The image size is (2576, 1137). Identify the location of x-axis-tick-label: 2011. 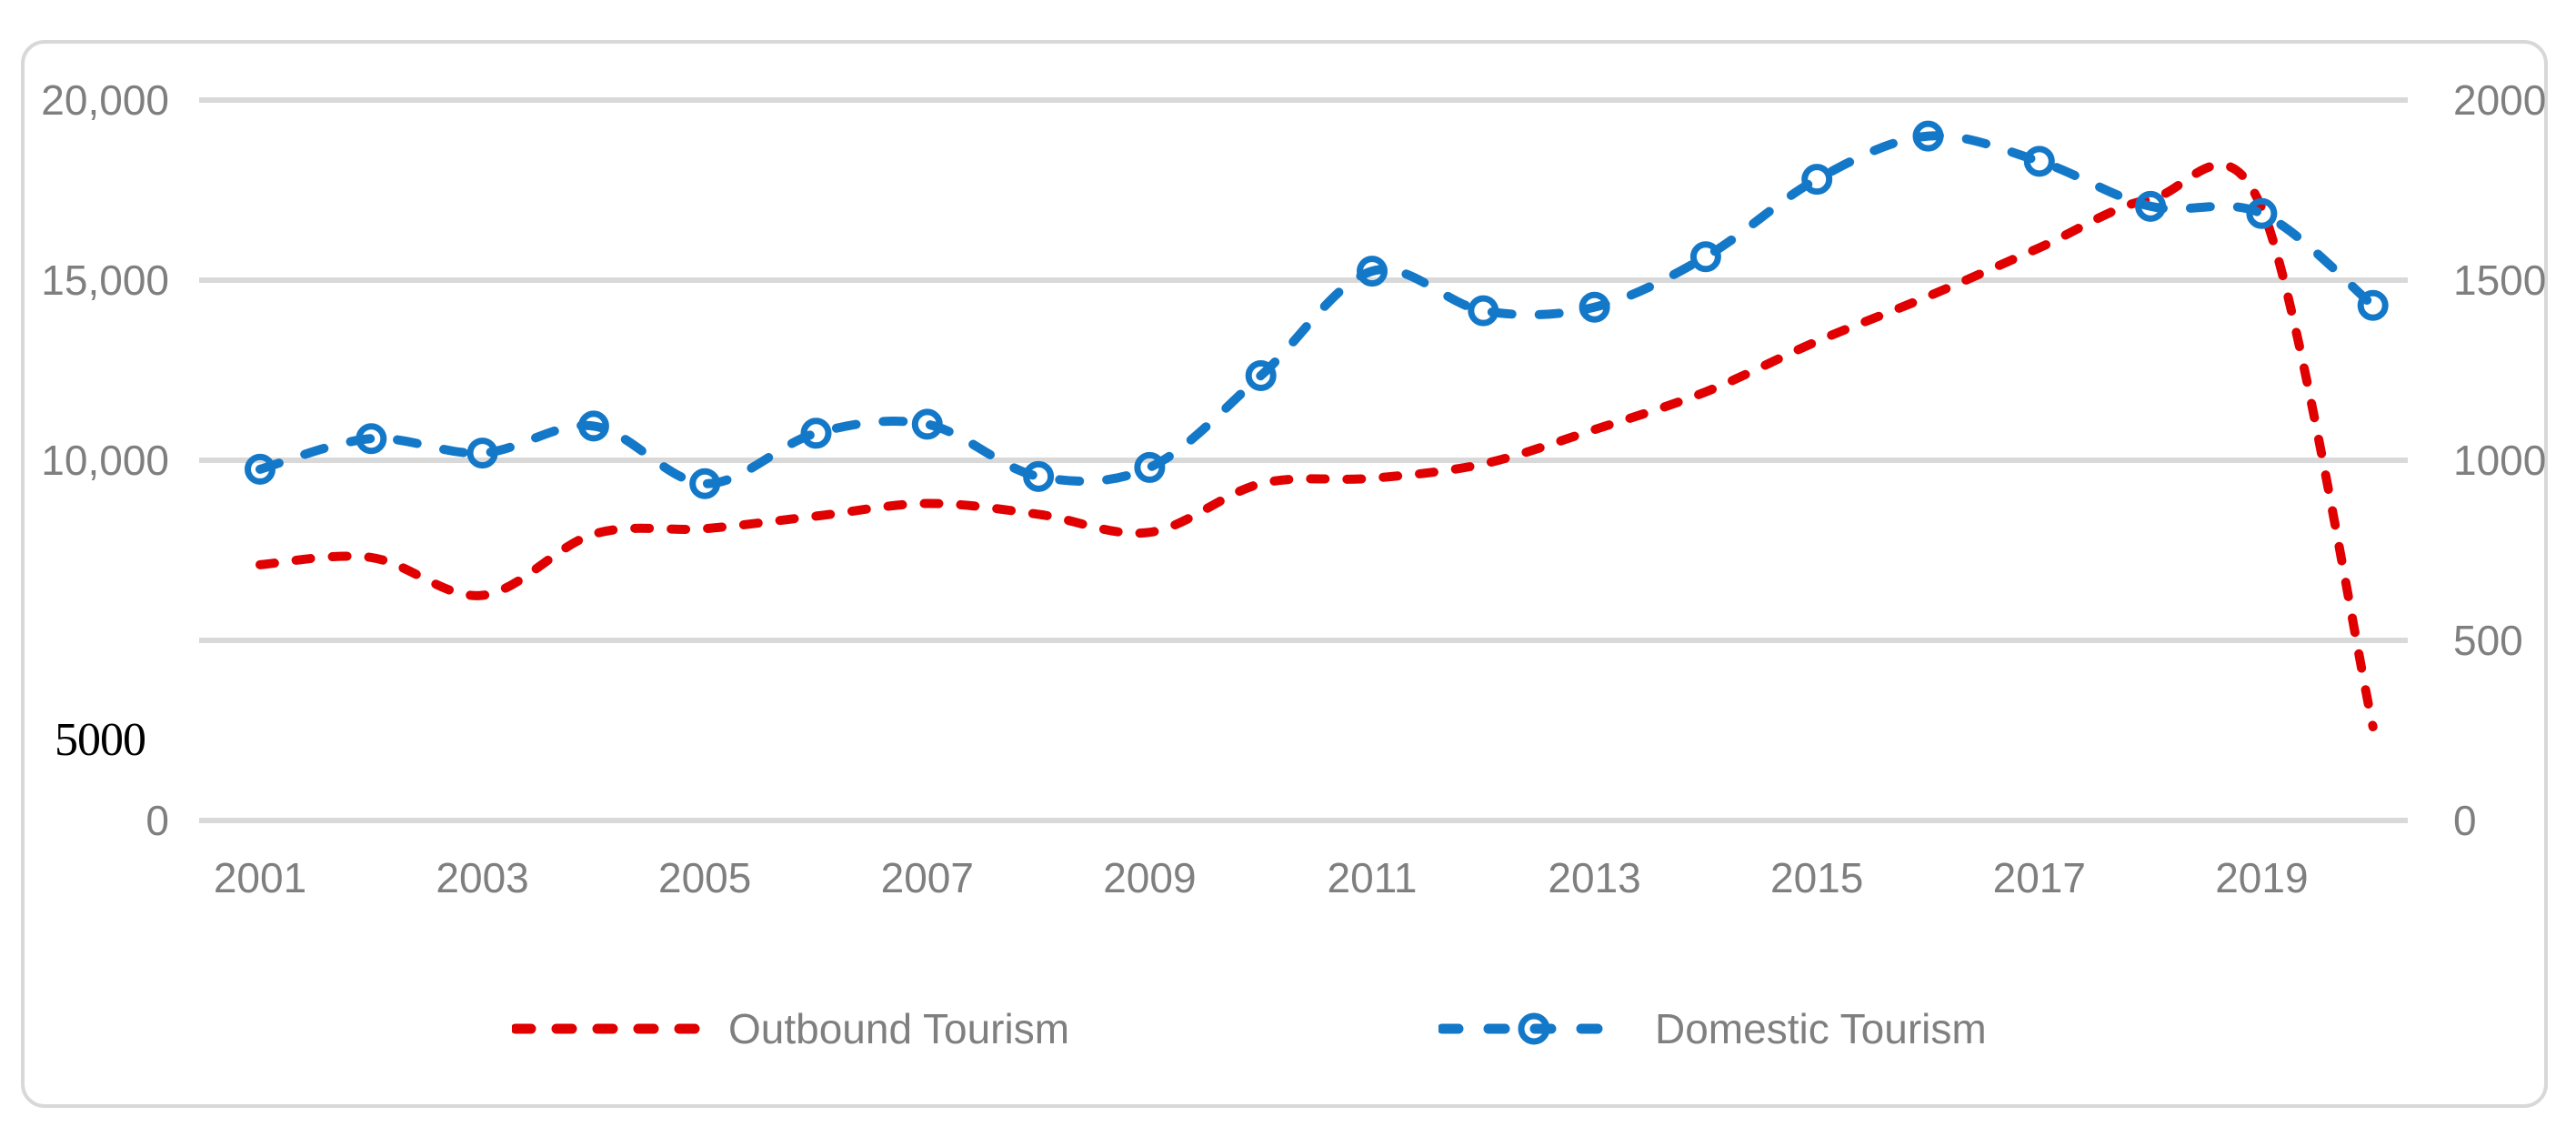
(1373, 877).